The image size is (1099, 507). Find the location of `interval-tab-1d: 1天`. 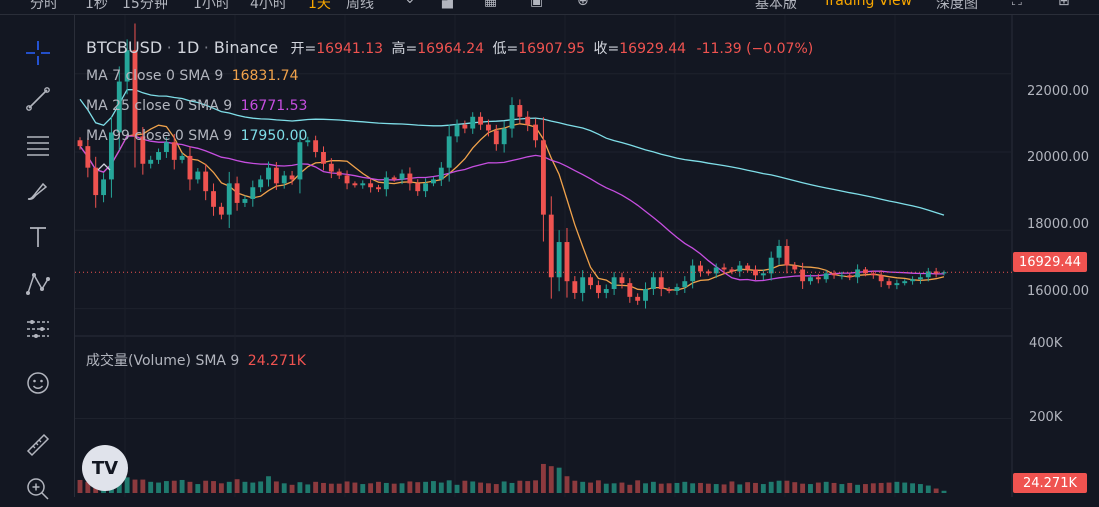

interval-tab-1d: 1天 is located at coordinates (319, 6).